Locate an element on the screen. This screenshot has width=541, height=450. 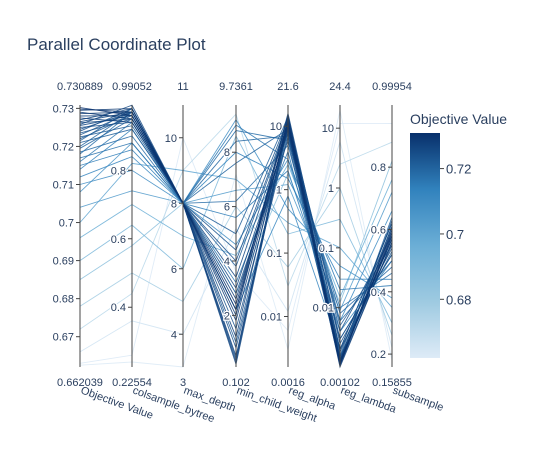
colorbar-tick-label: 0.72 is located at coordinates (458, 169).